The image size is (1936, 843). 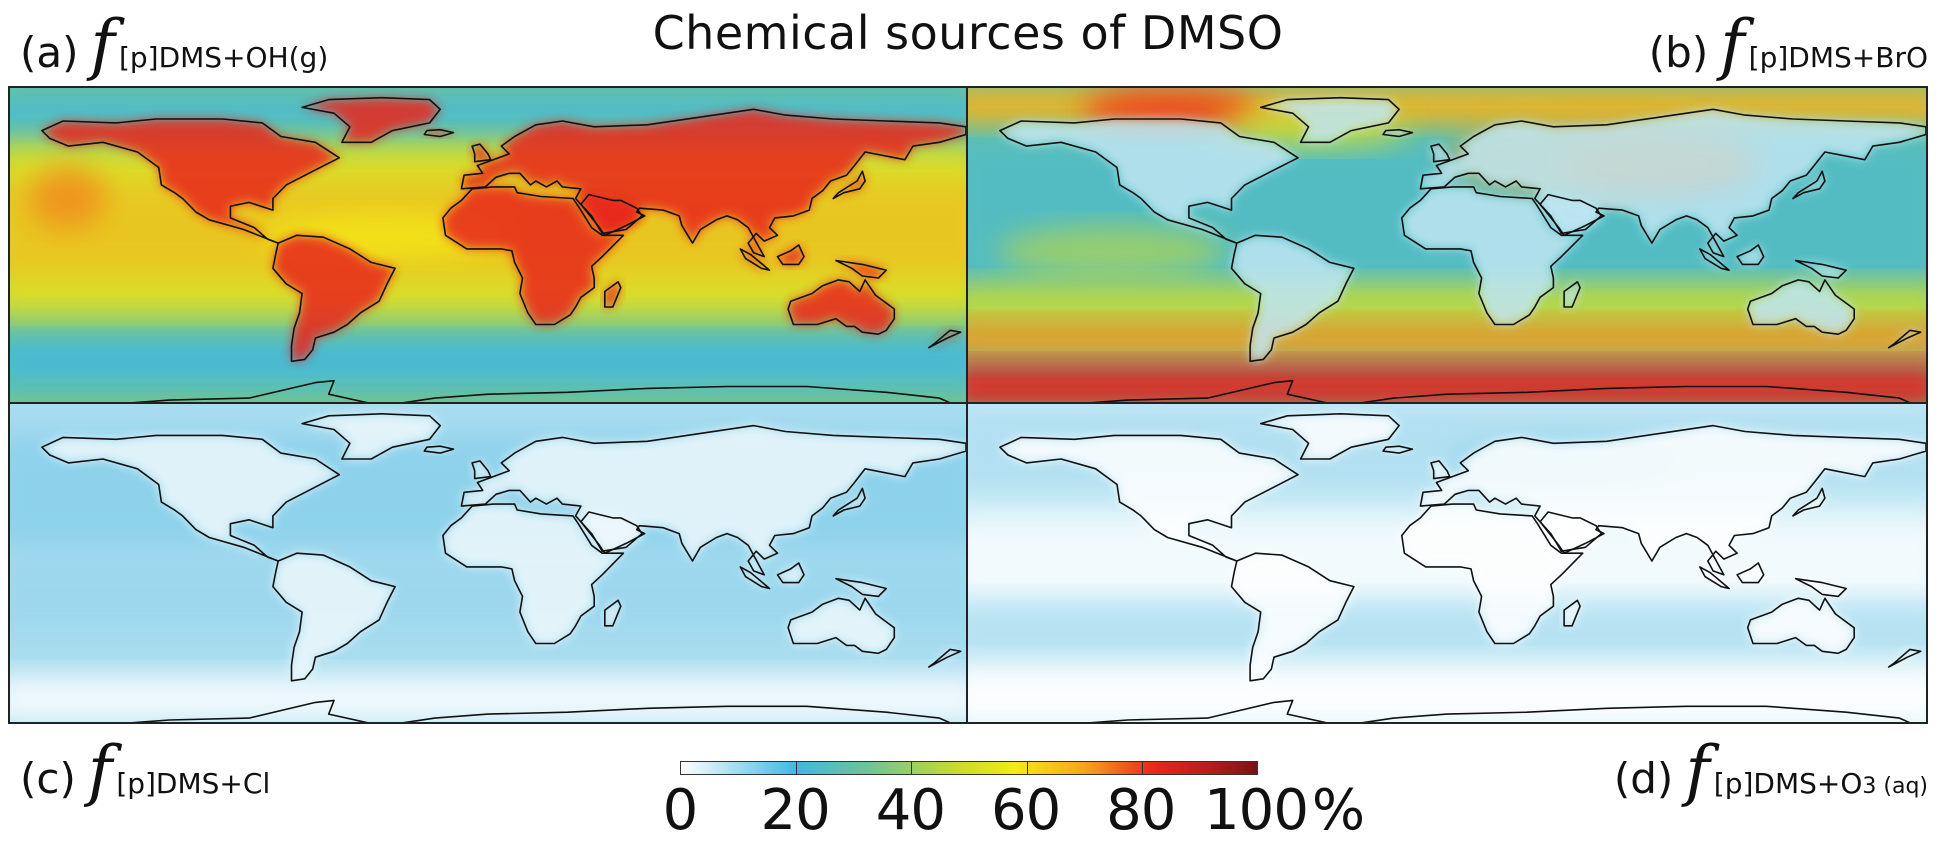 I want to click on panel-b-subscript: [p]DMS+BrO, so click(x=1838, y=57).